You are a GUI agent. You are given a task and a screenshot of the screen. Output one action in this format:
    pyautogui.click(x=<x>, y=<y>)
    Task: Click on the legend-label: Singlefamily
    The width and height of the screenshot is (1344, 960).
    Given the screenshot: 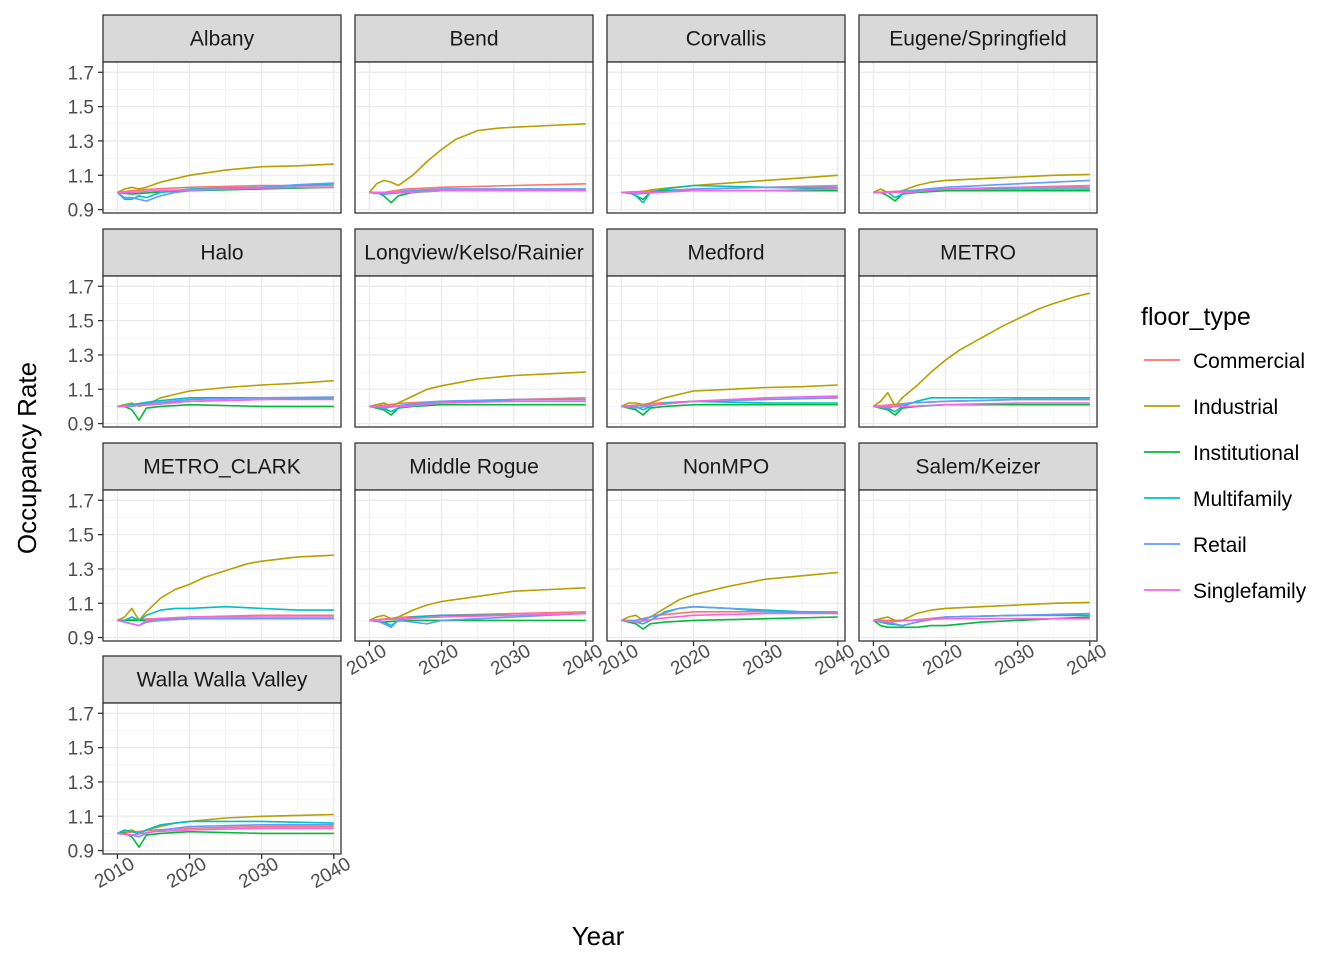 What is the action you would take?
    pyautogui.click(x=1250, y=591)
    